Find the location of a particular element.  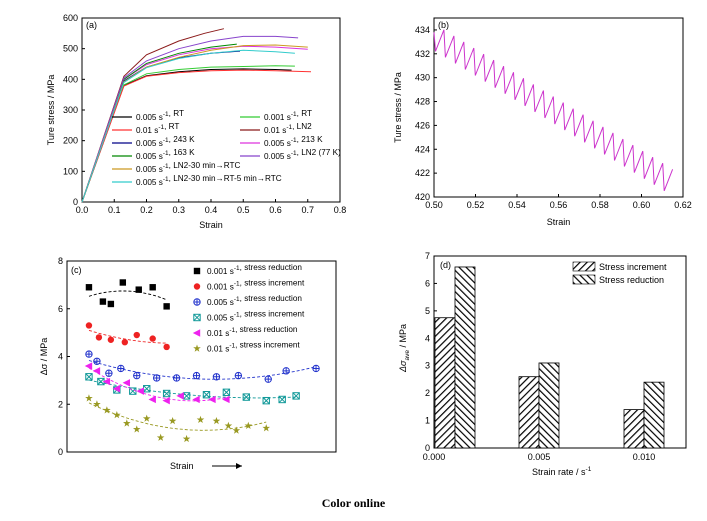

x-tick-label: 0.50 is located at coordinates (434, 205).